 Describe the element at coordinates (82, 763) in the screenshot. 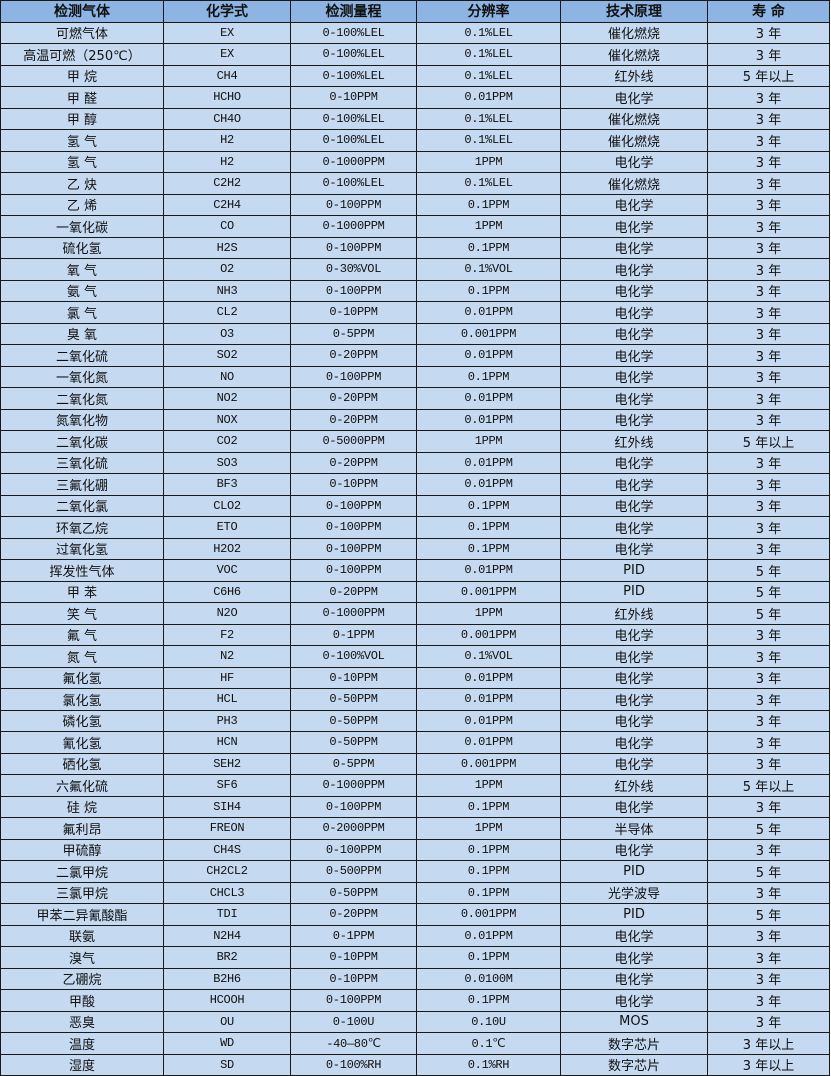

I see `gas-name-cell: 硒化氢` at that location.